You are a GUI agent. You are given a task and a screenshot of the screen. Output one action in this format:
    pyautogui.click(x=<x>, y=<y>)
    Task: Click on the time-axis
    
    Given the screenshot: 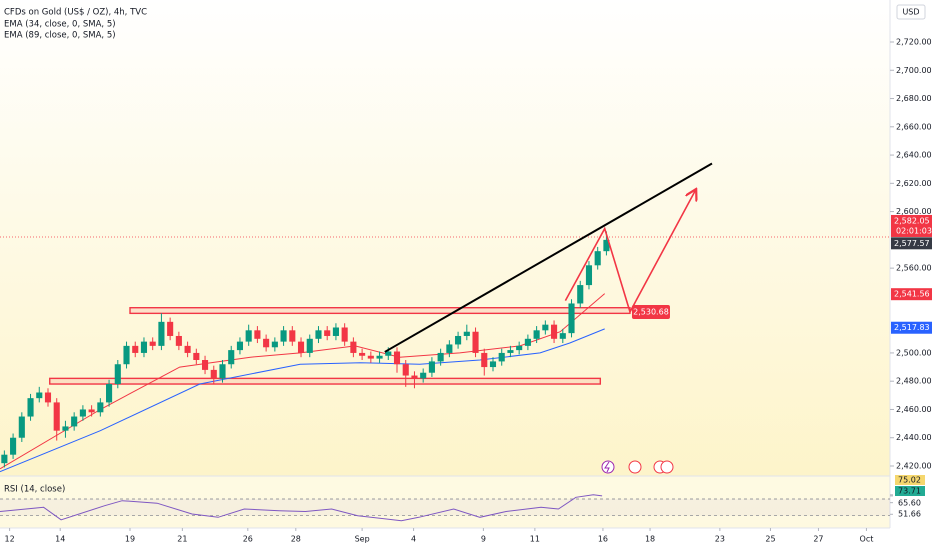 What is the action you would take?
    pyautogui.click(x=445, y=539)
    